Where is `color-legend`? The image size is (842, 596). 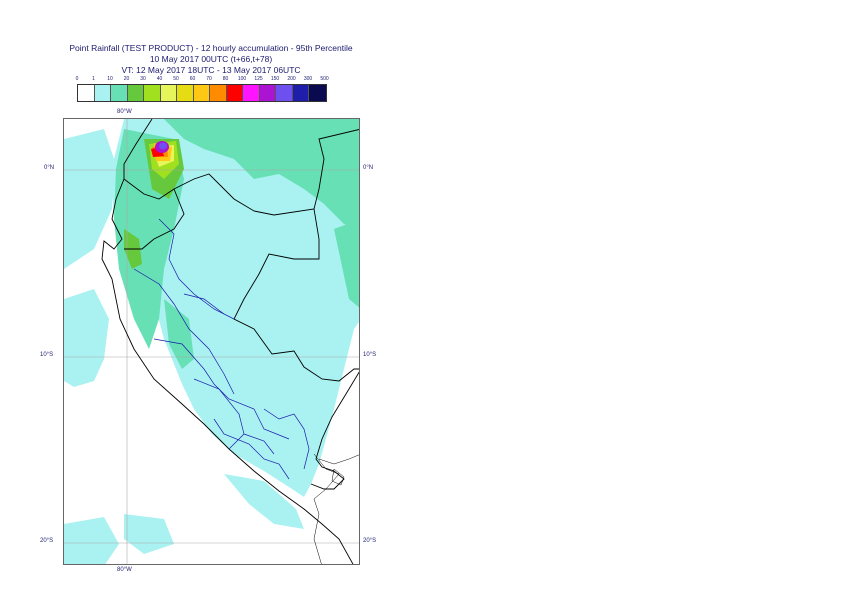 color-legend is located at coordinates (202, 93).